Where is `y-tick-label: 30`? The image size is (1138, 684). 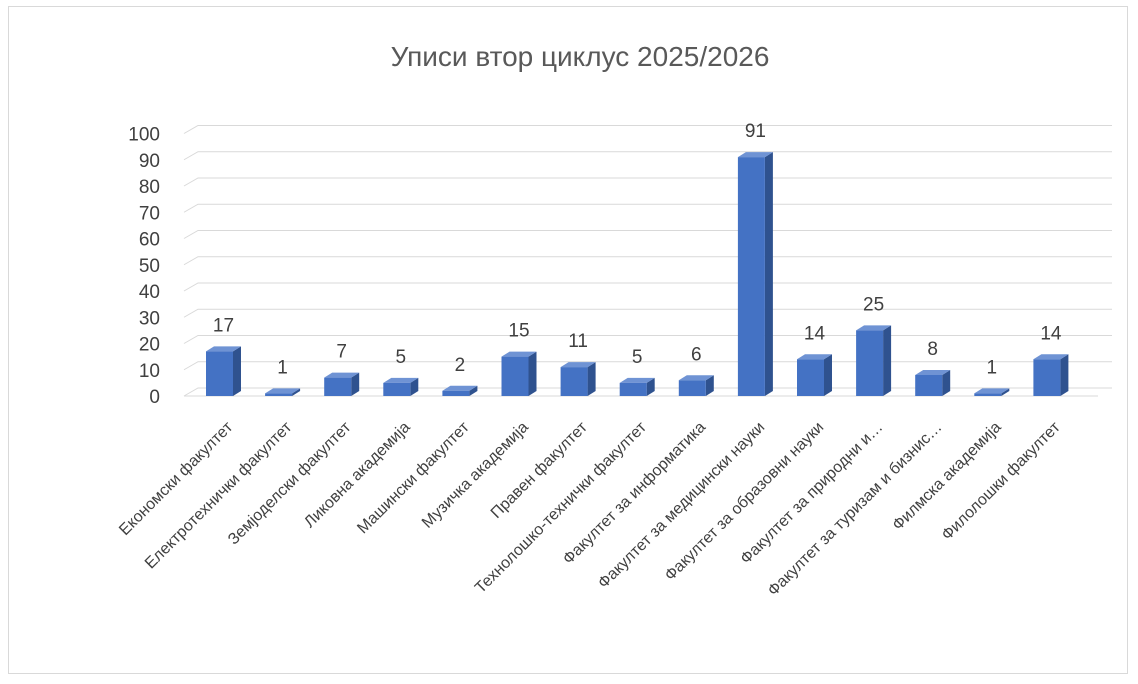
y-tick-label: 30 is located at coordinates (149, 318).